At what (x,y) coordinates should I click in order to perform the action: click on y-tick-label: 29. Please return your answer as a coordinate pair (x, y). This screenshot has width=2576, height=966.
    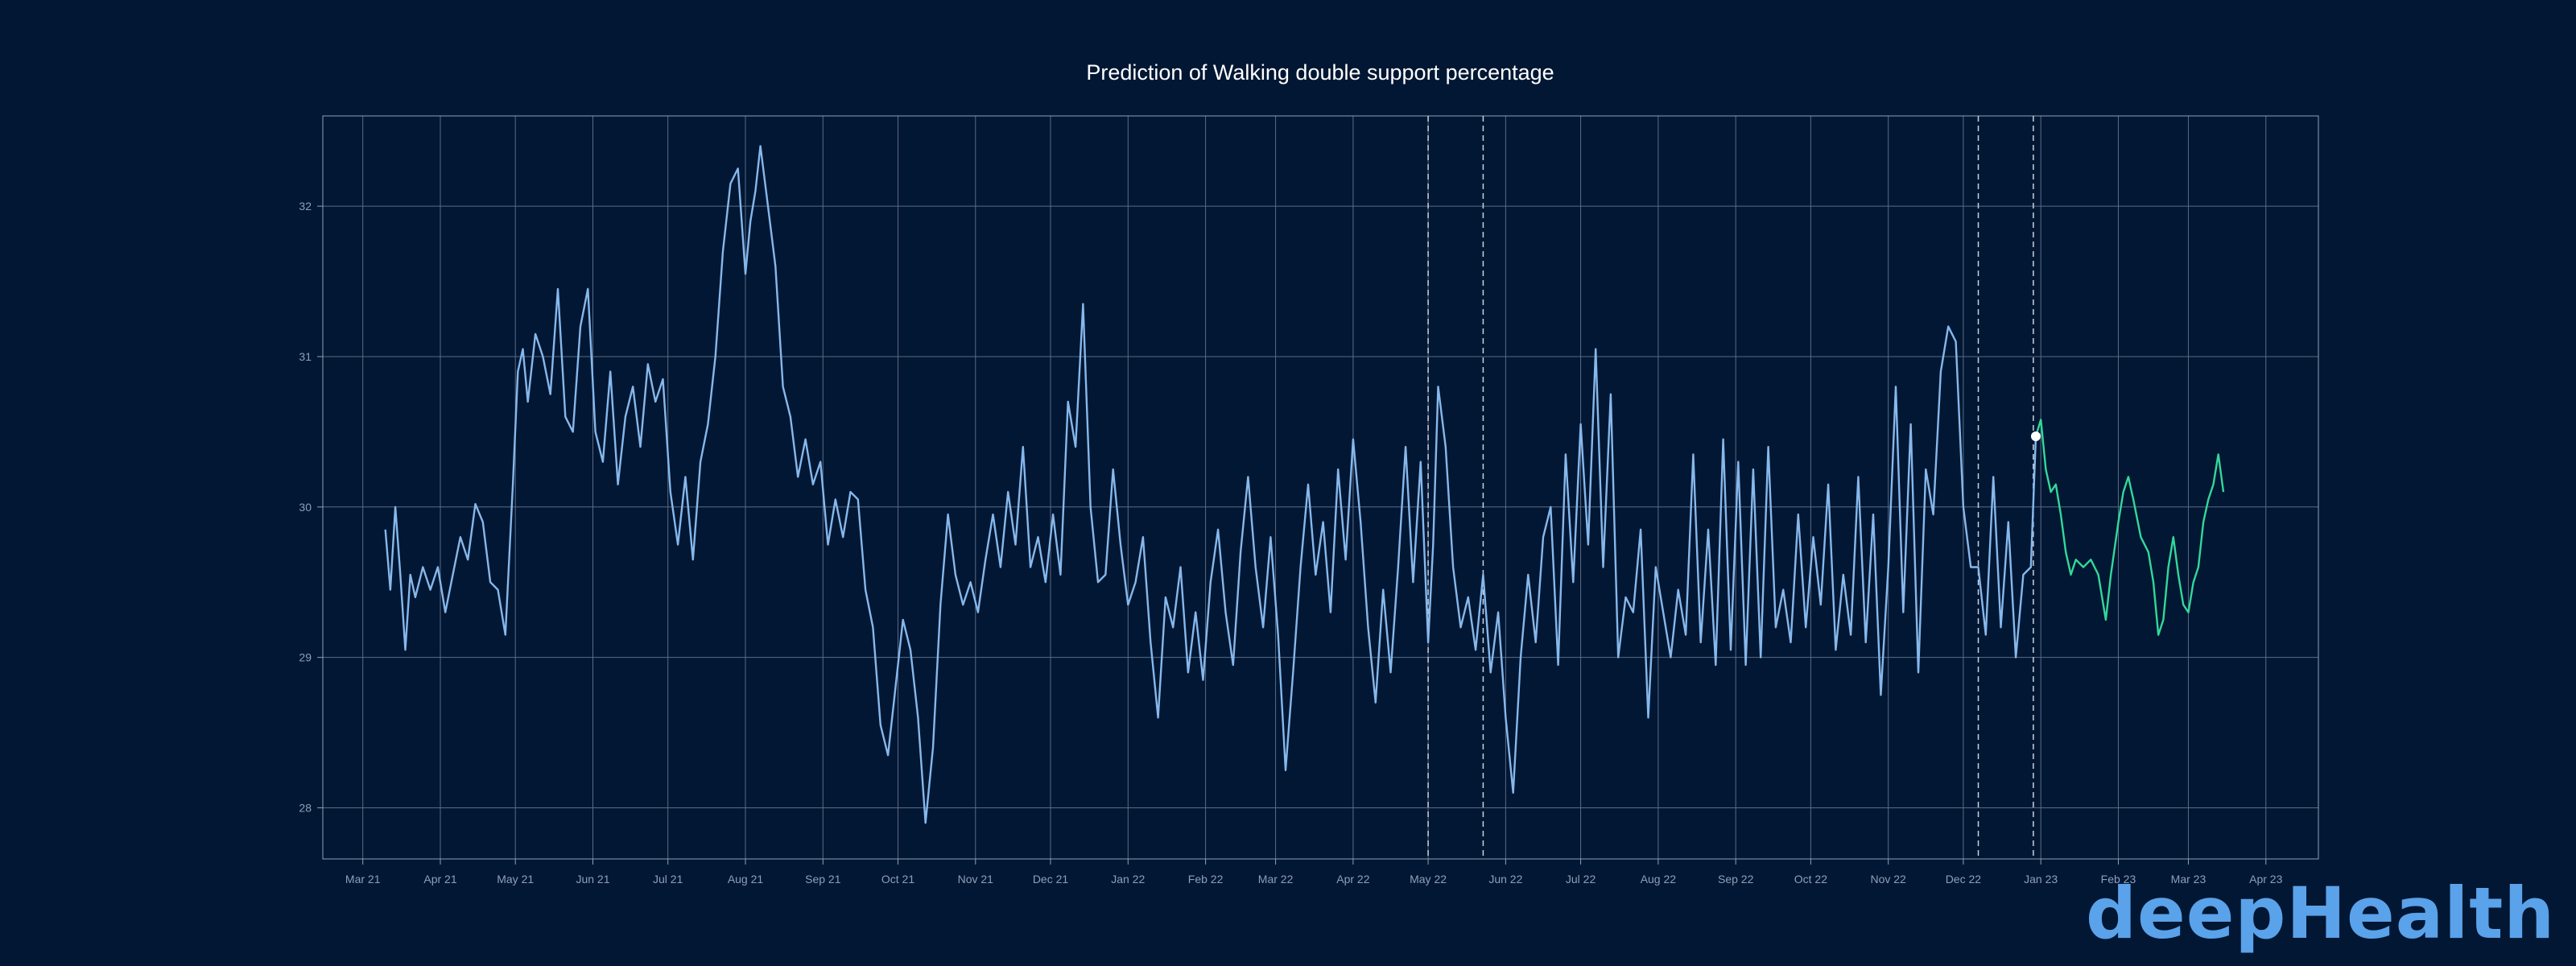
    Looking at the image, I should click on (305, 657).